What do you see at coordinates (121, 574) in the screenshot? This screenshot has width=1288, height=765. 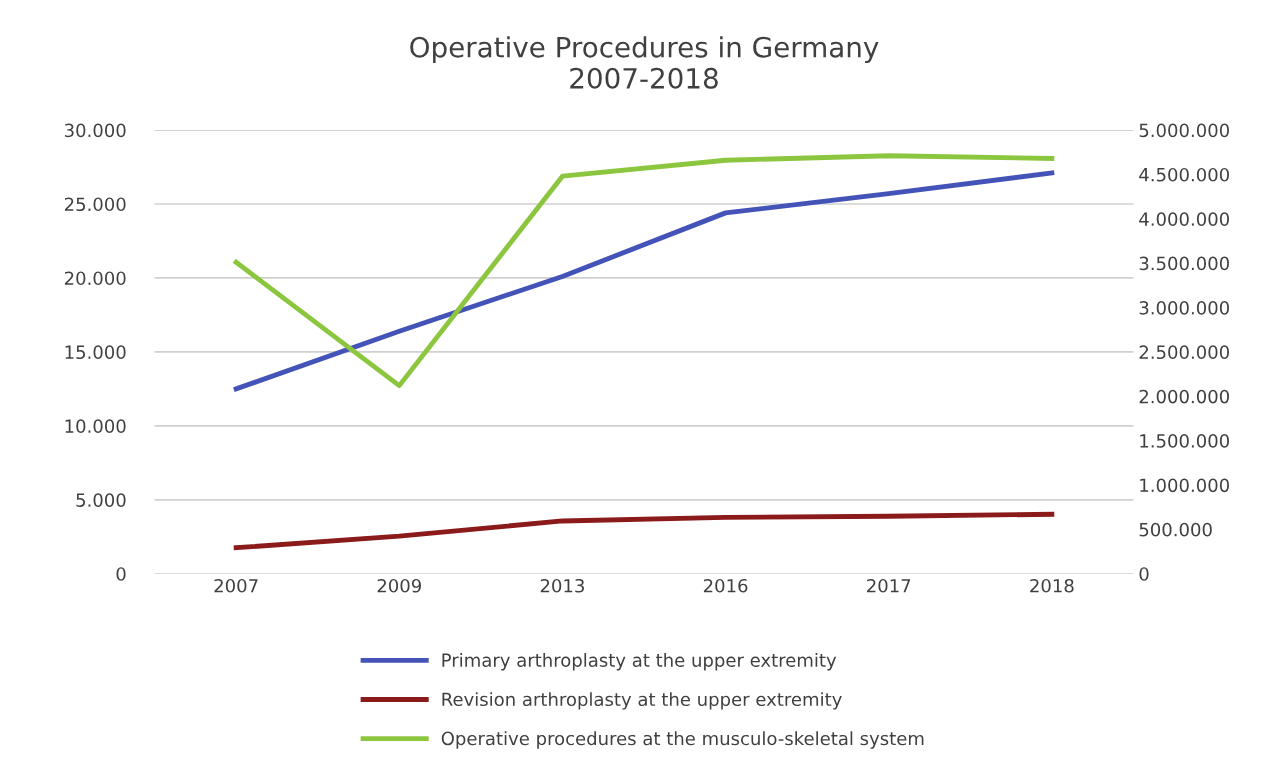 I see `y-tick-label: 0` at bounding box center [121, 574].